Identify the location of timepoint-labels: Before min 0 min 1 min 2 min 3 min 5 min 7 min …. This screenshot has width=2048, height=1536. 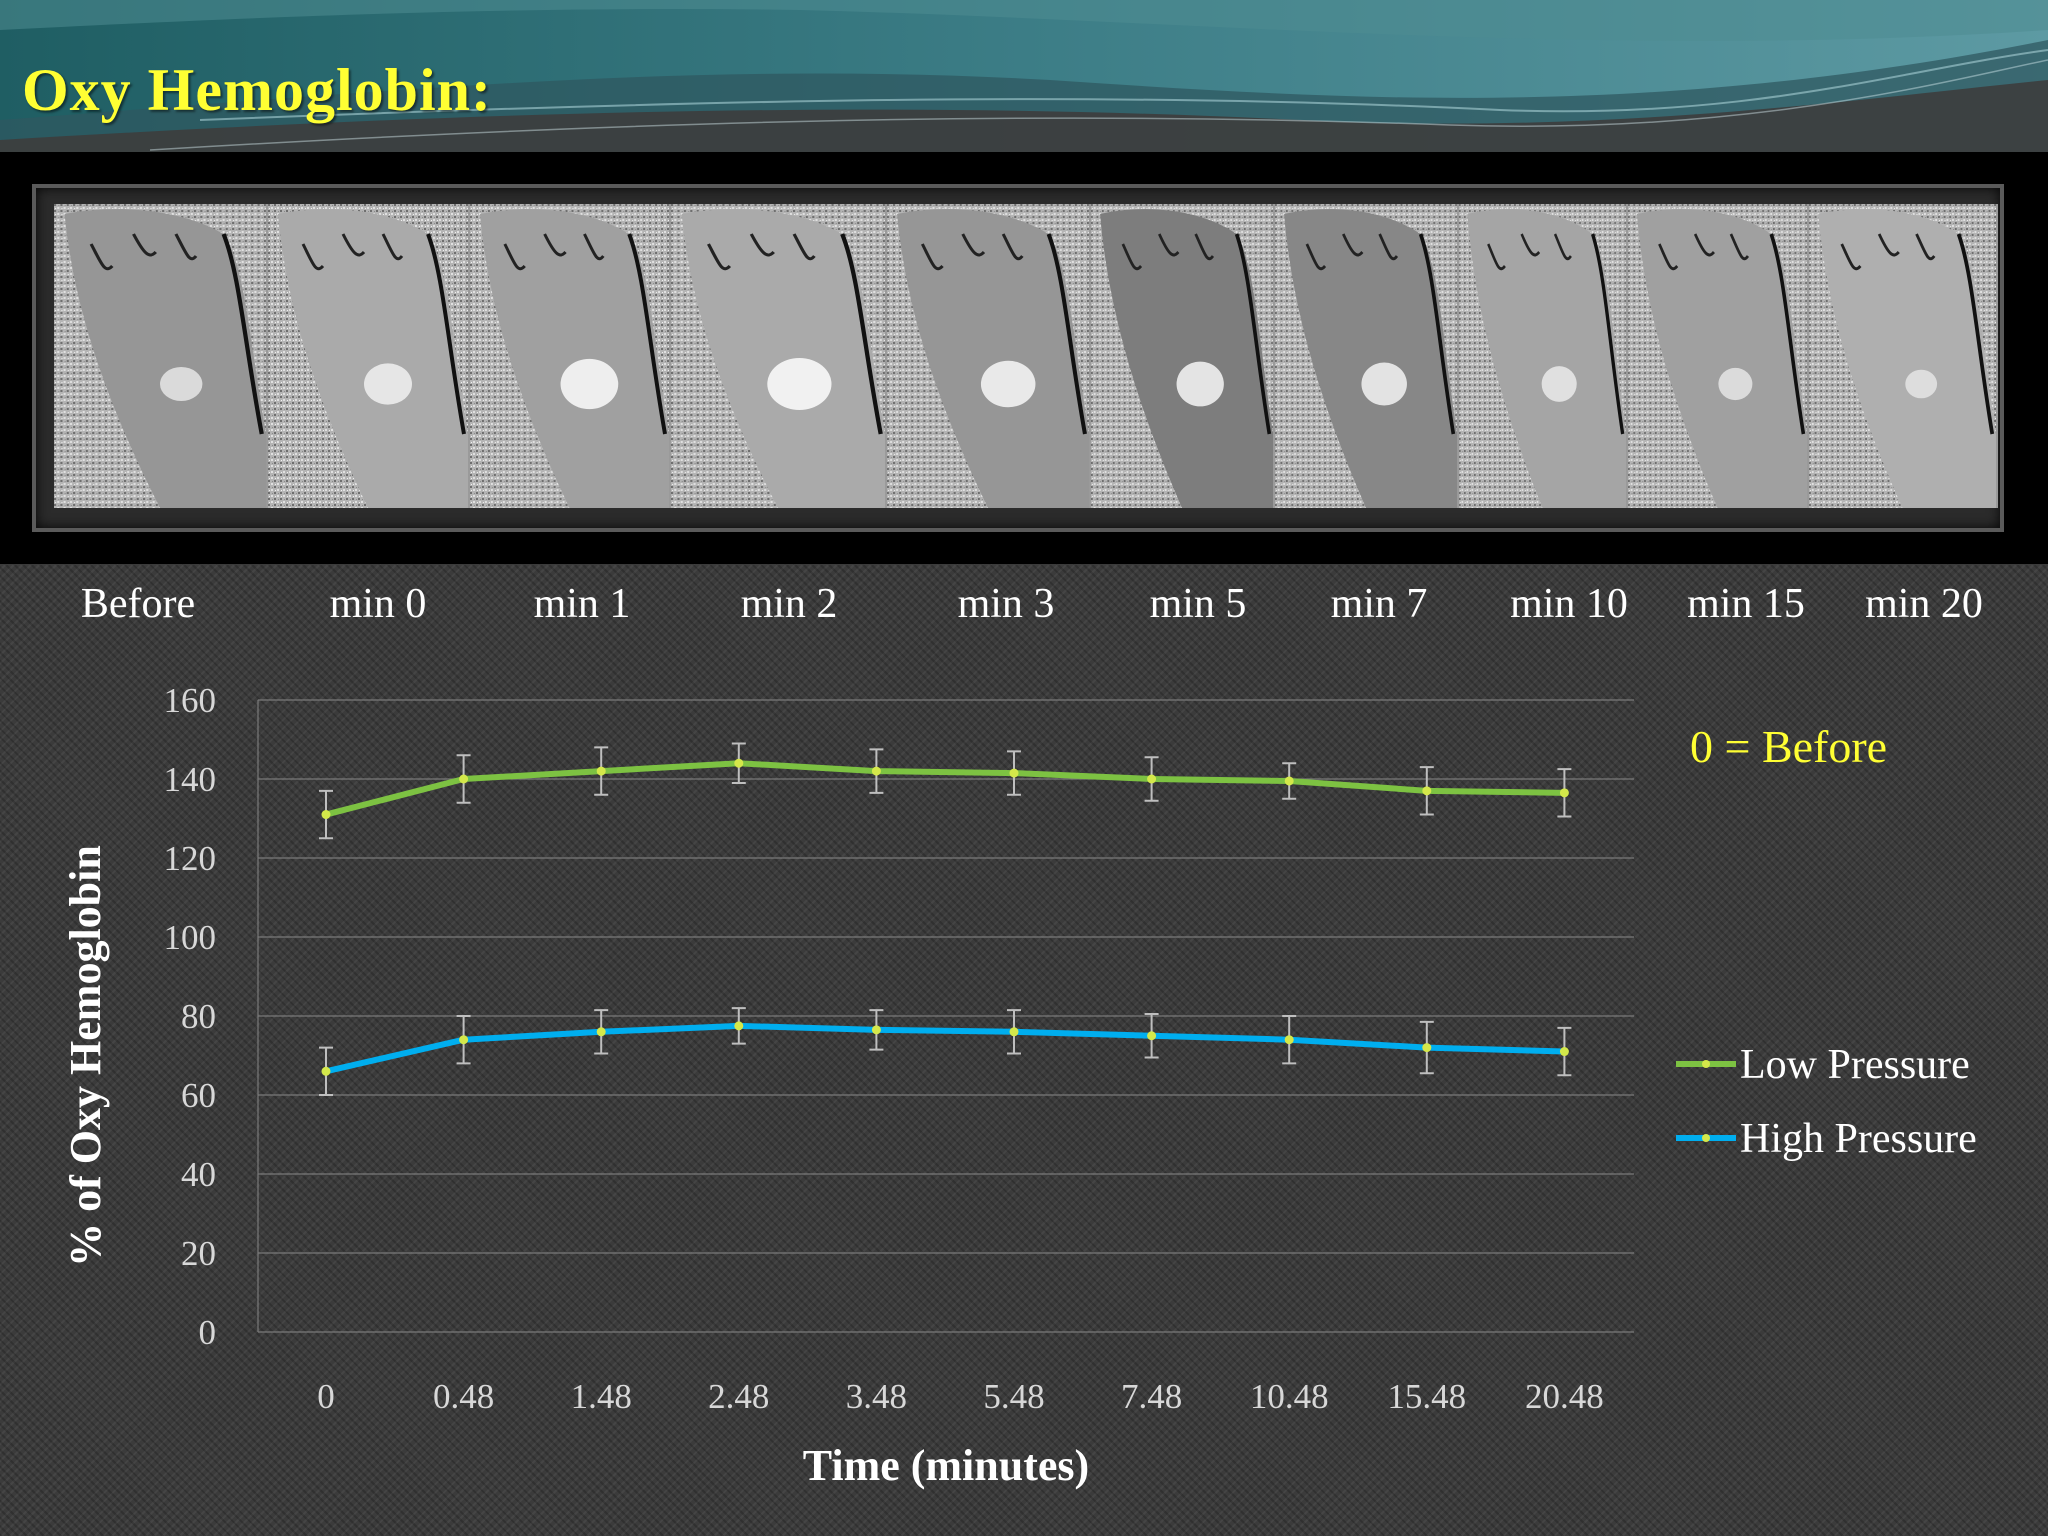
(1024, 610).